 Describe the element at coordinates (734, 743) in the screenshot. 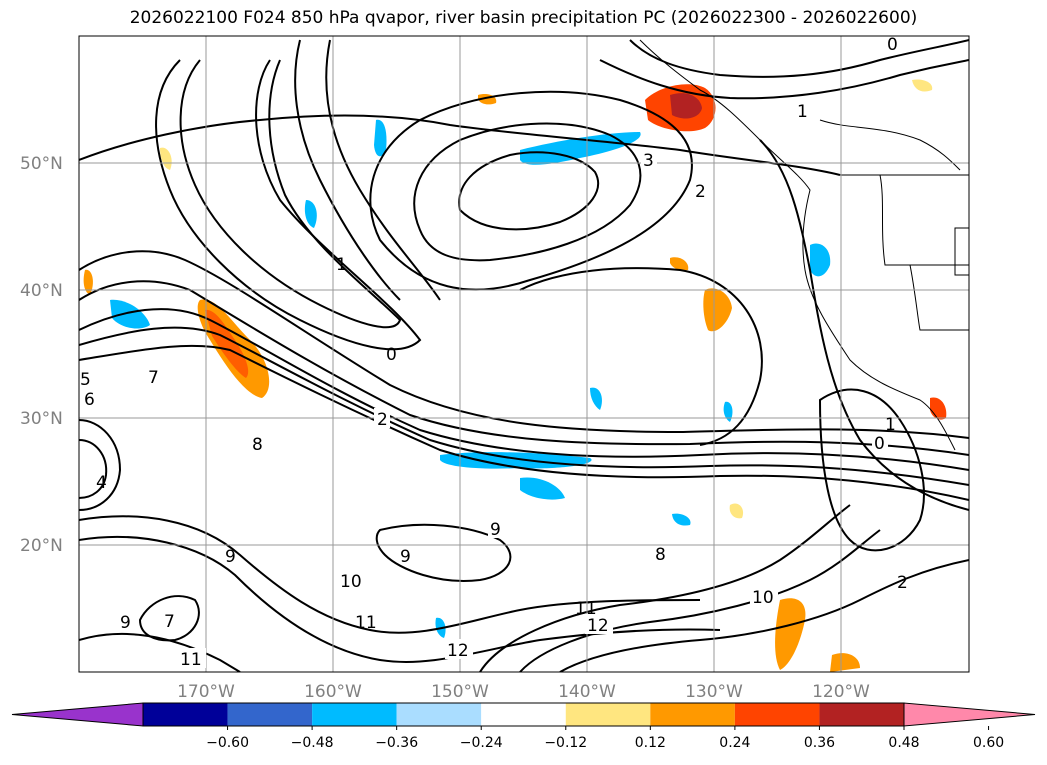

I see `colorbar-tick-label: 0.24` at that location.